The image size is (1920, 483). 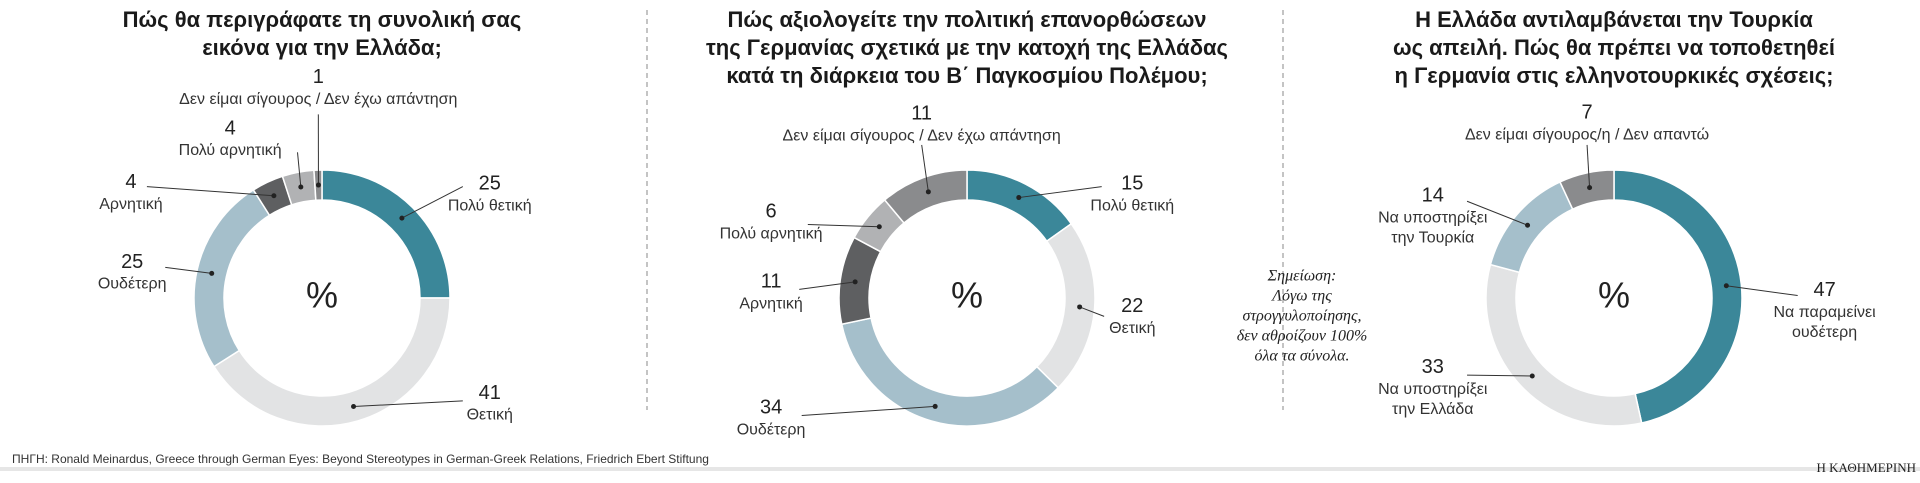 What do you see at coordinates (1824, 312) in the screenshot?
I see `category-label: Να παραμείνει` at bounding box center [1824, 312].